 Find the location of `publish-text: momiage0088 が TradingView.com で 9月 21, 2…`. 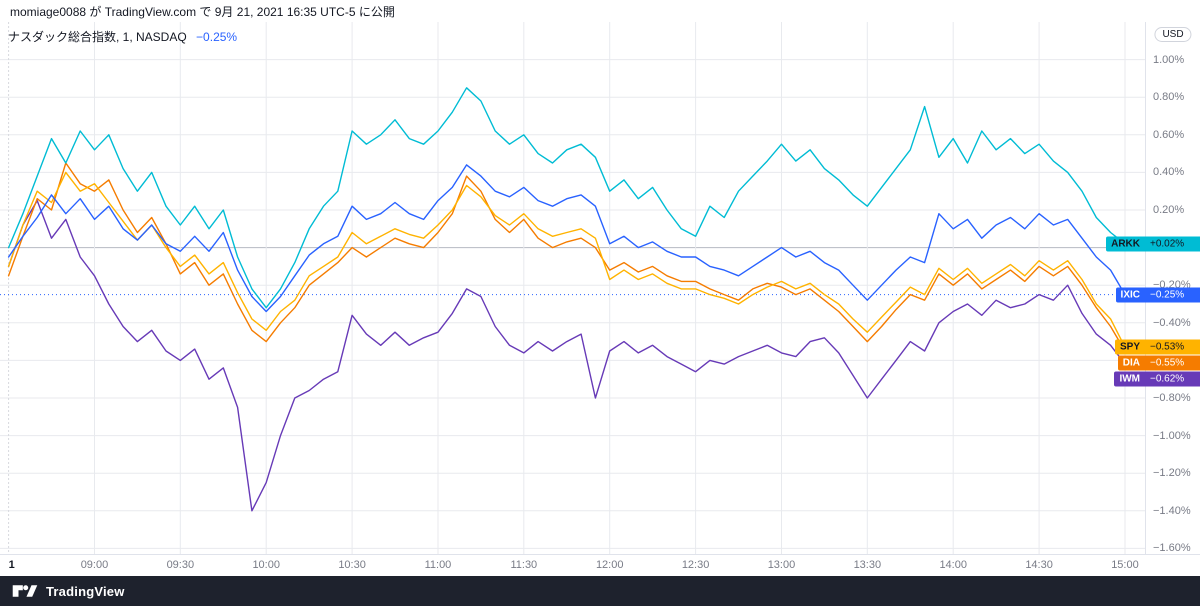

publish-text: momiage0088 が TradingView.com で 9月 21, 2… is located at coordinates (202, 11).